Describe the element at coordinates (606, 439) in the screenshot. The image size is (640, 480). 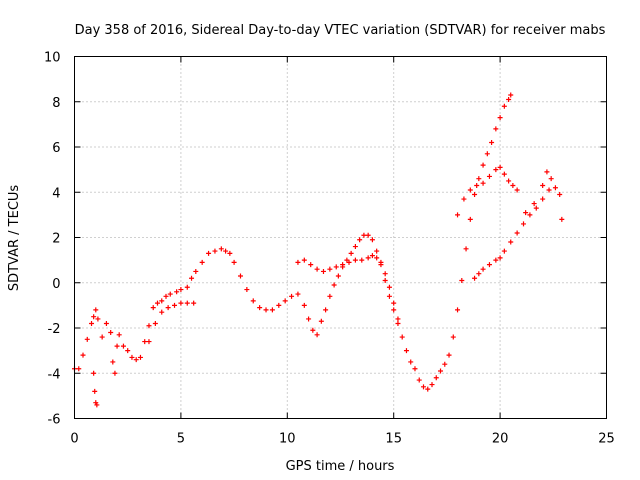
I see `x-tick-label: 25` at that location.